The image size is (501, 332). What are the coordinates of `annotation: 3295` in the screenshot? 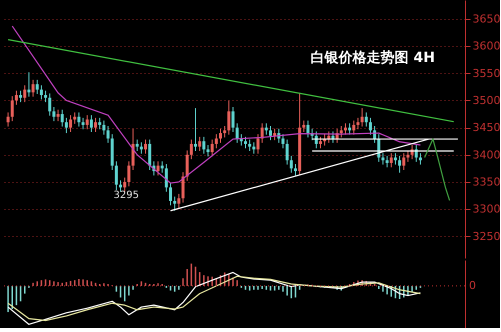 It's located at (127, 195).